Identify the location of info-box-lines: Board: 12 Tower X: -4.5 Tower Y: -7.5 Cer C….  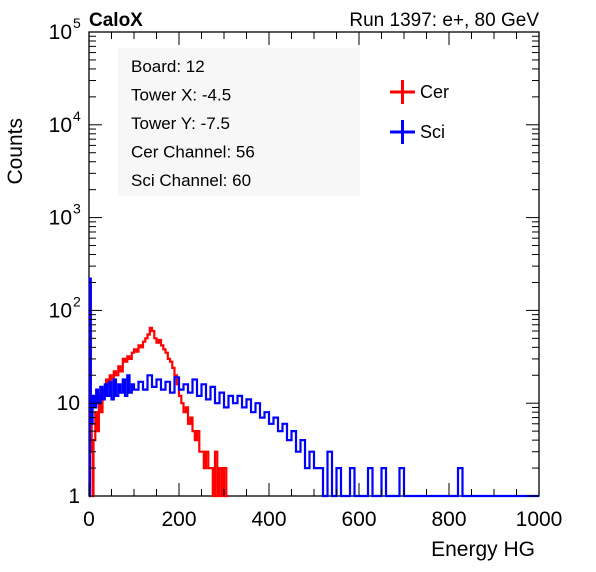
(193, 123).